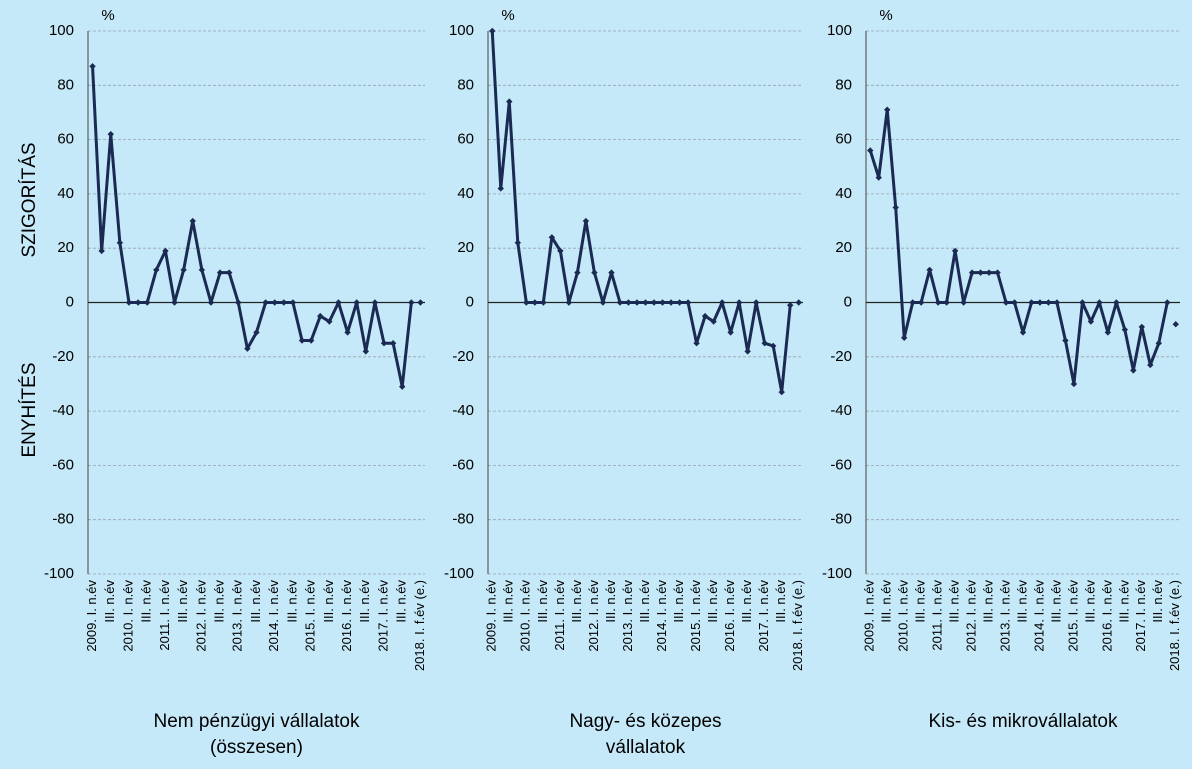 The width and height of the screenshot is (1192, 769). Describe the element at coordinates (763, 616) in the screenshot. I see `x-tick-label: 2017. I. n.év` at that location.